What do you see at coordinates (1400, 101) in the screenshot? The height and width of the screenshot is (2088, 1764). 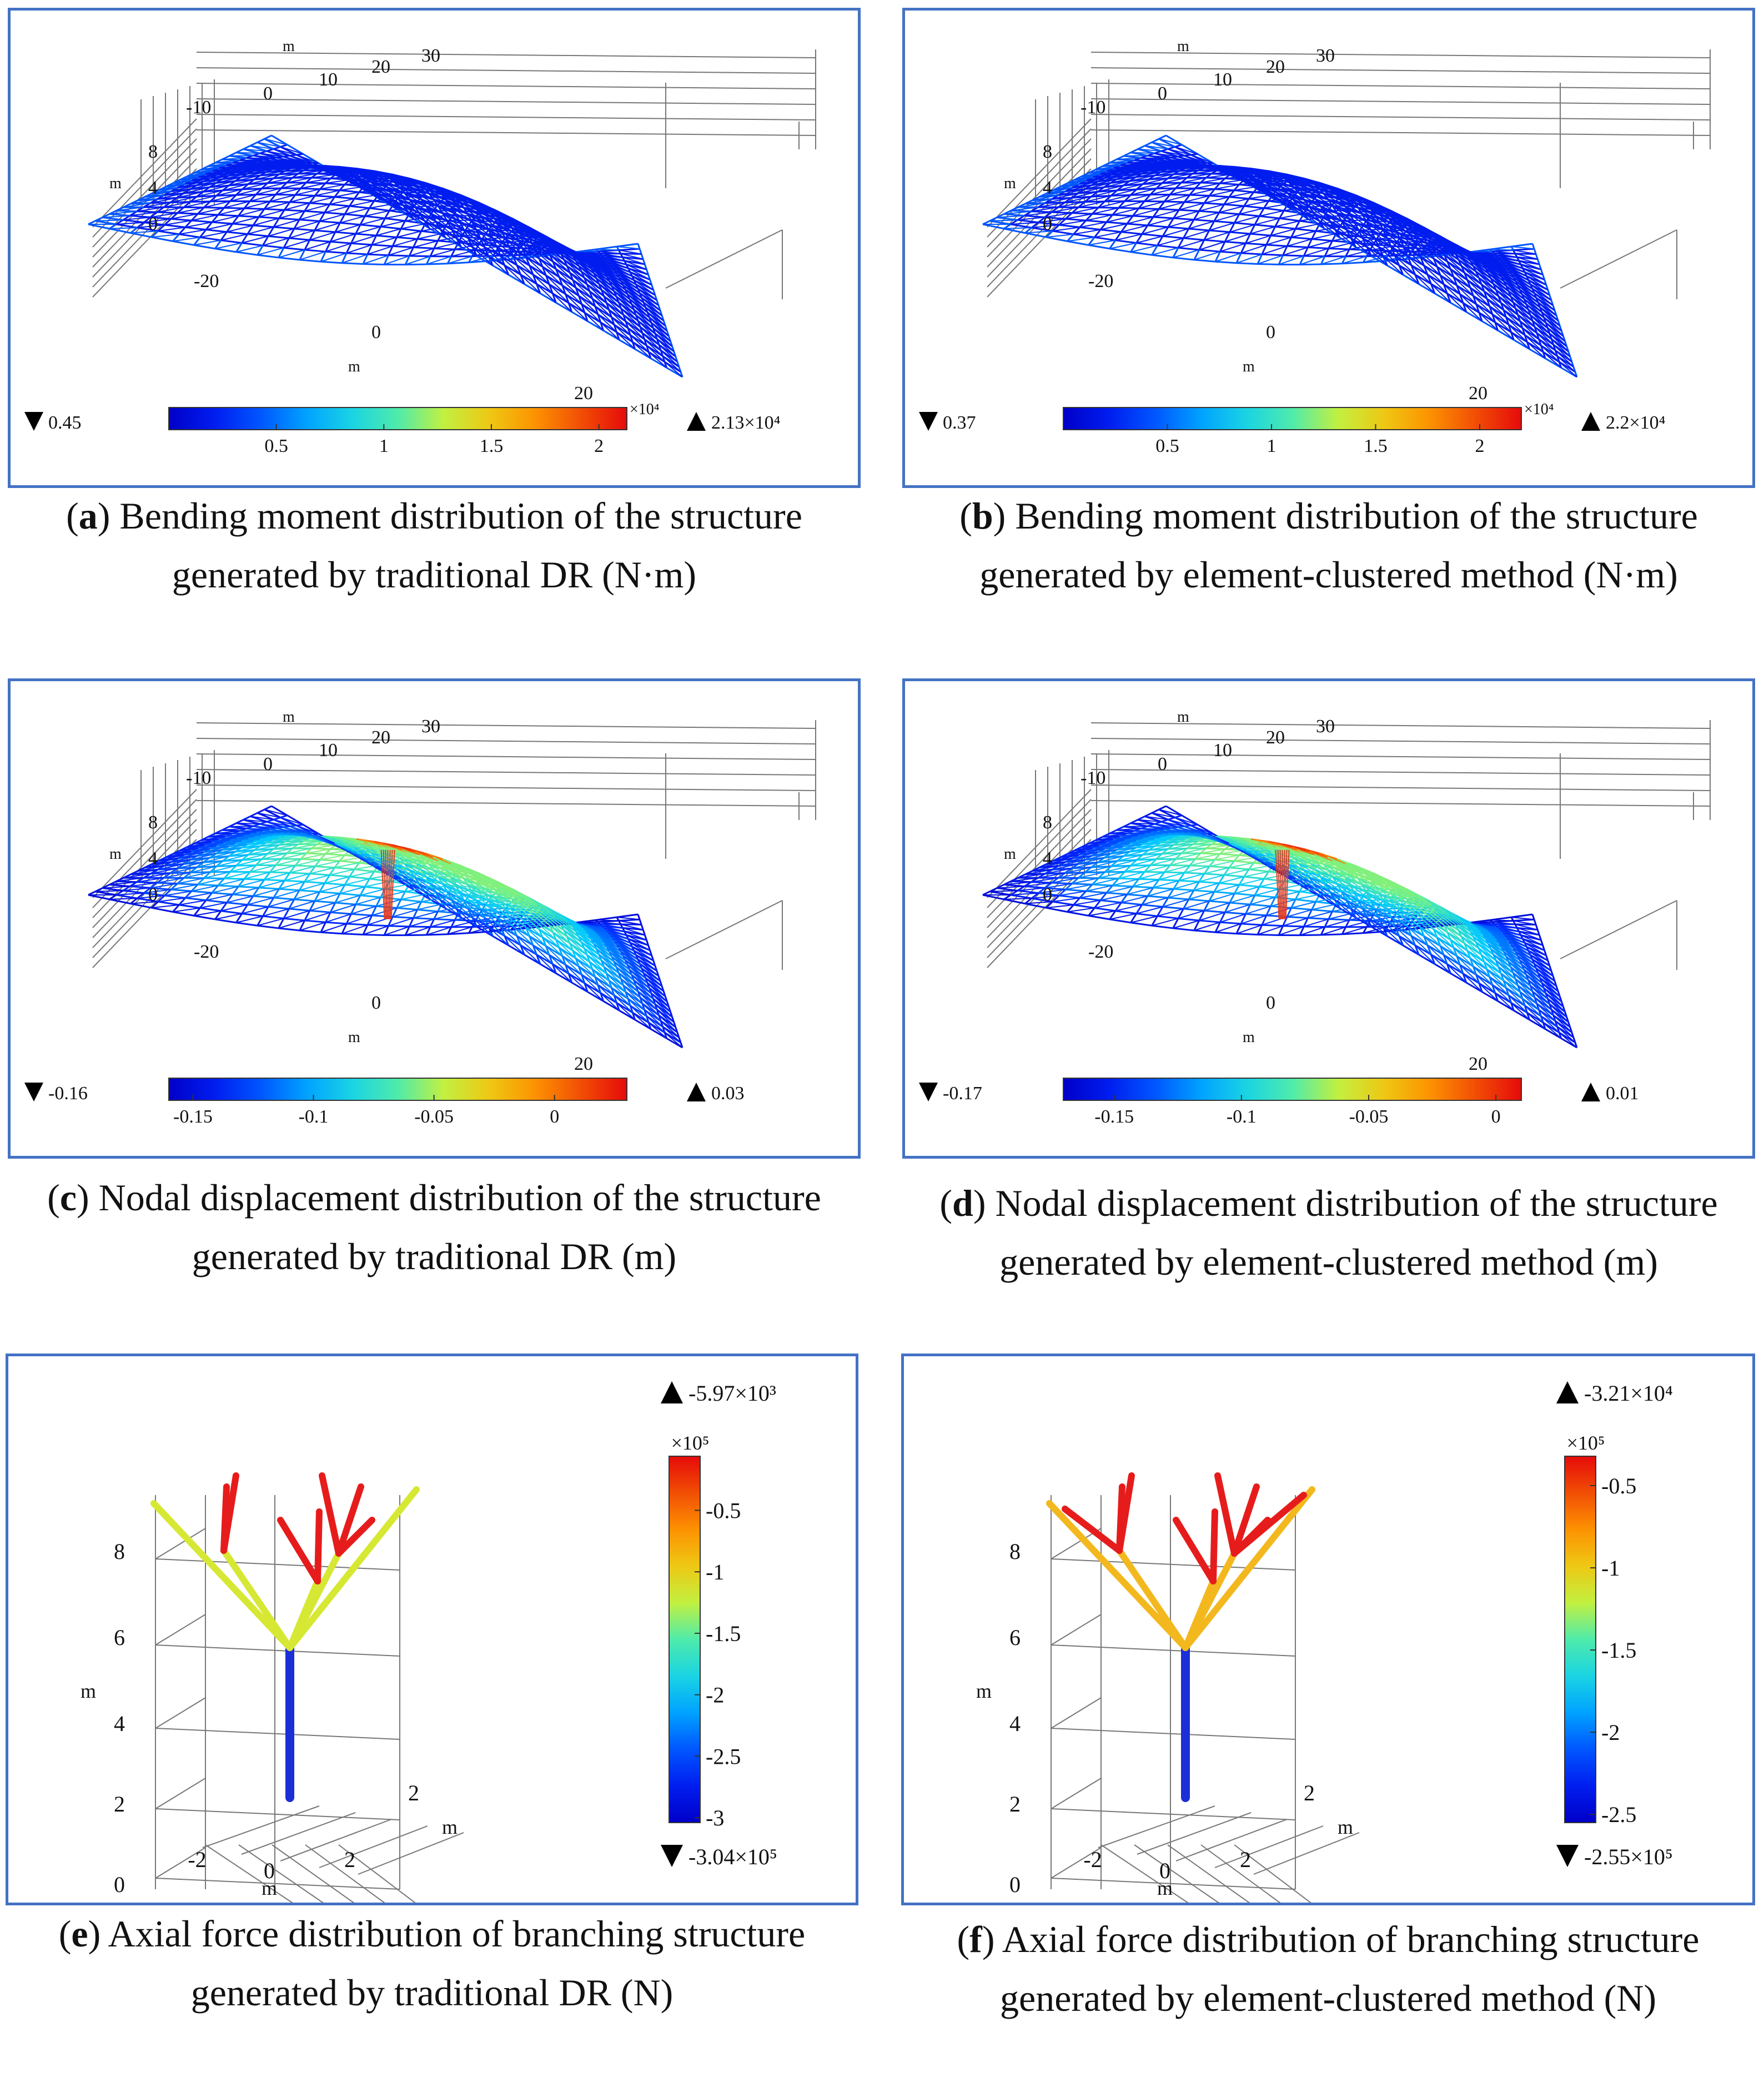 I see `grid-line` at bounding box center [1400, 101].